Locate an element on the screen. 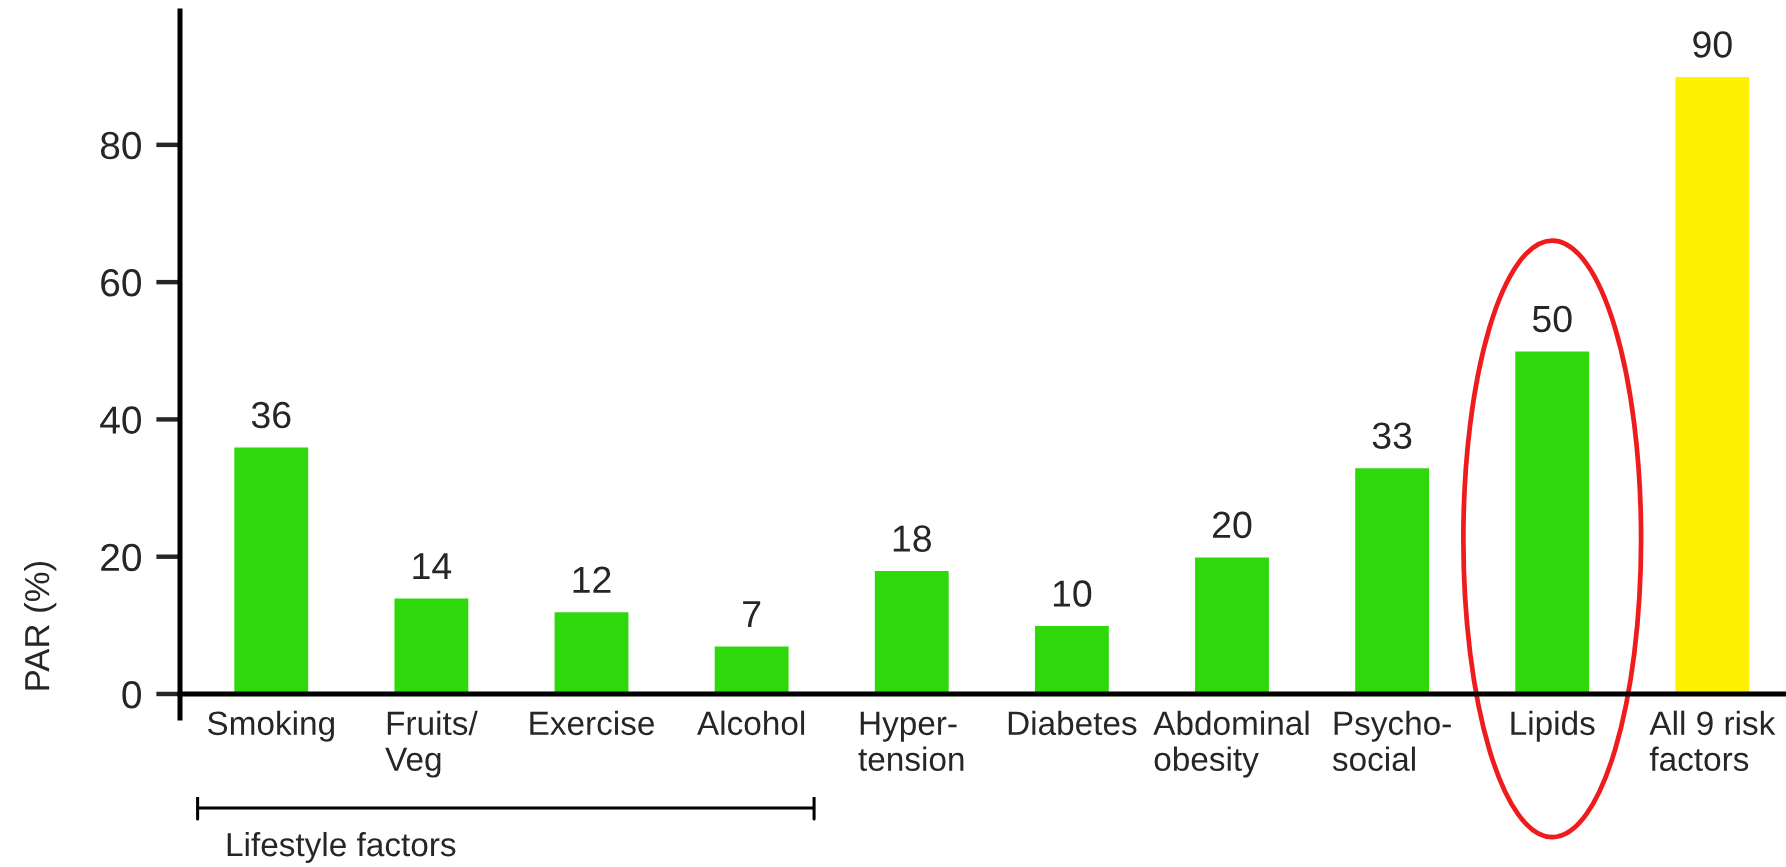 The image size is (1786, 867). y-axis-title: PAR (%) is located at coordinates (40, 626).